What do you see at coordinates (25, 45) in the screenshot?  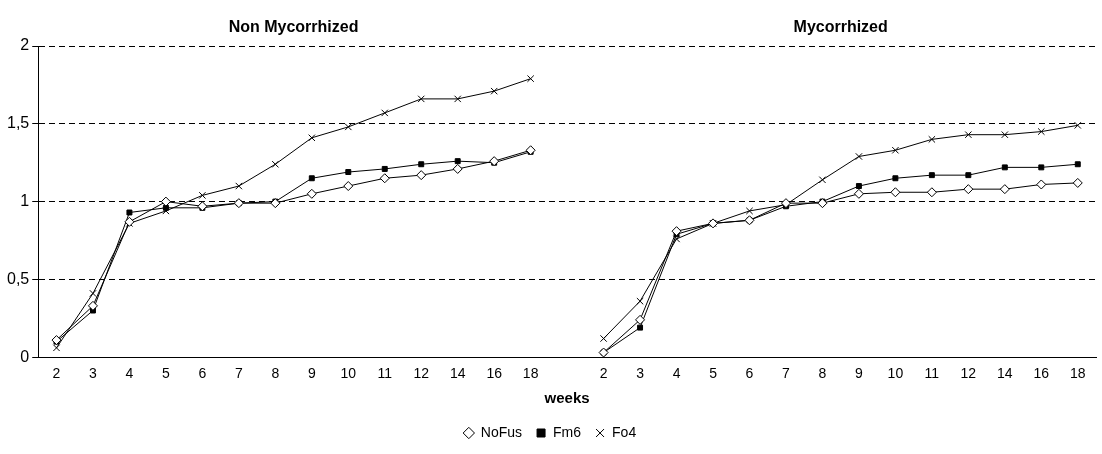 I see `y-tick-label: 2` at bounding box center [25, 45].